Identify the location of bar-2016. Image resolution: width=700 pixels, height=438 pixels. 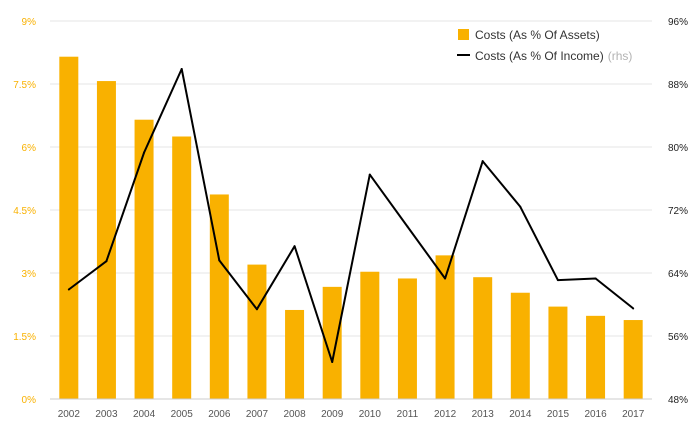
(596, 357).